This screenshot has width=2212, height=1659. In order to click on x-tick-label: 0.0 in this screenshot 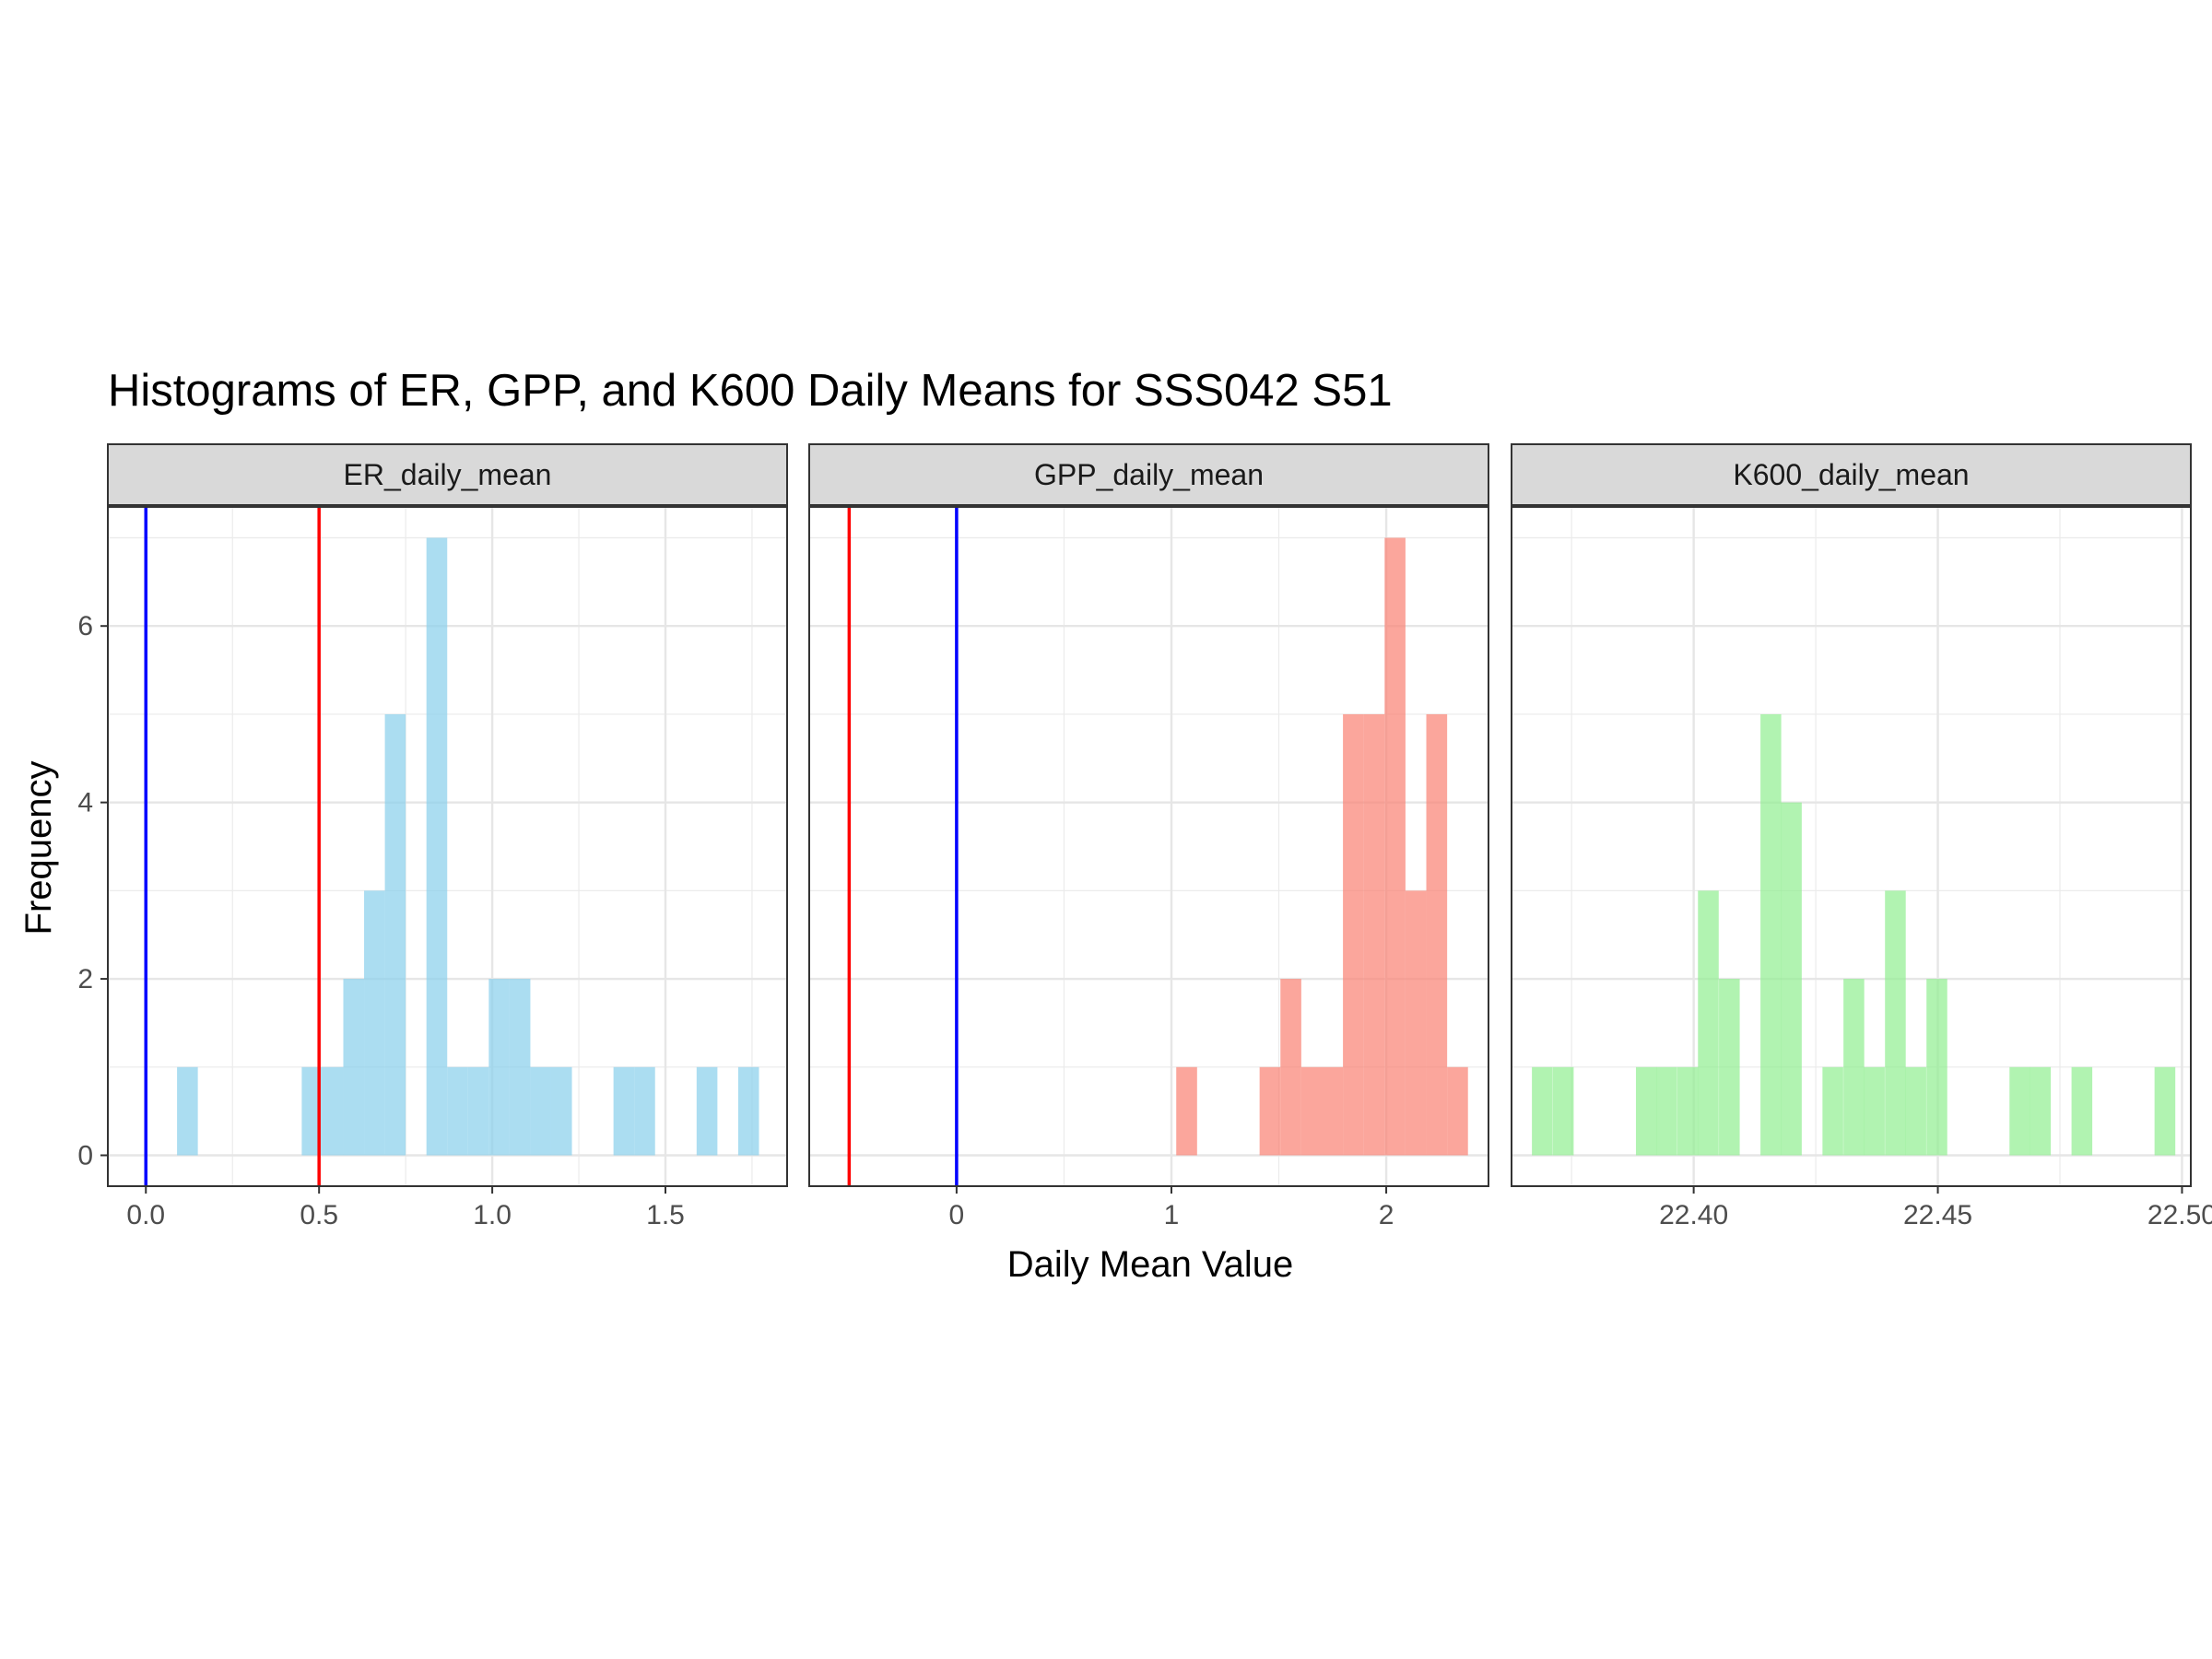, I will do `click(145, 1215)`.